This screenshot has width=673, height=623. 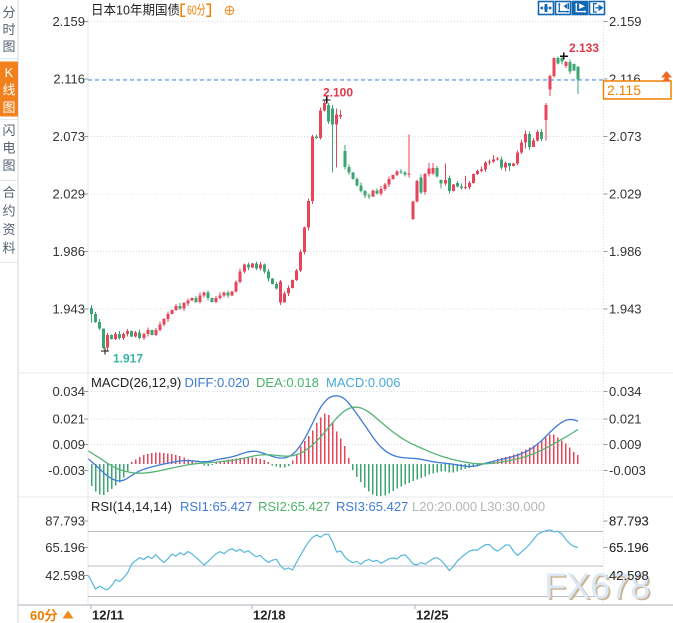 I want to click on svg-text: DIFF:0.020, so click(x=217, y=382).